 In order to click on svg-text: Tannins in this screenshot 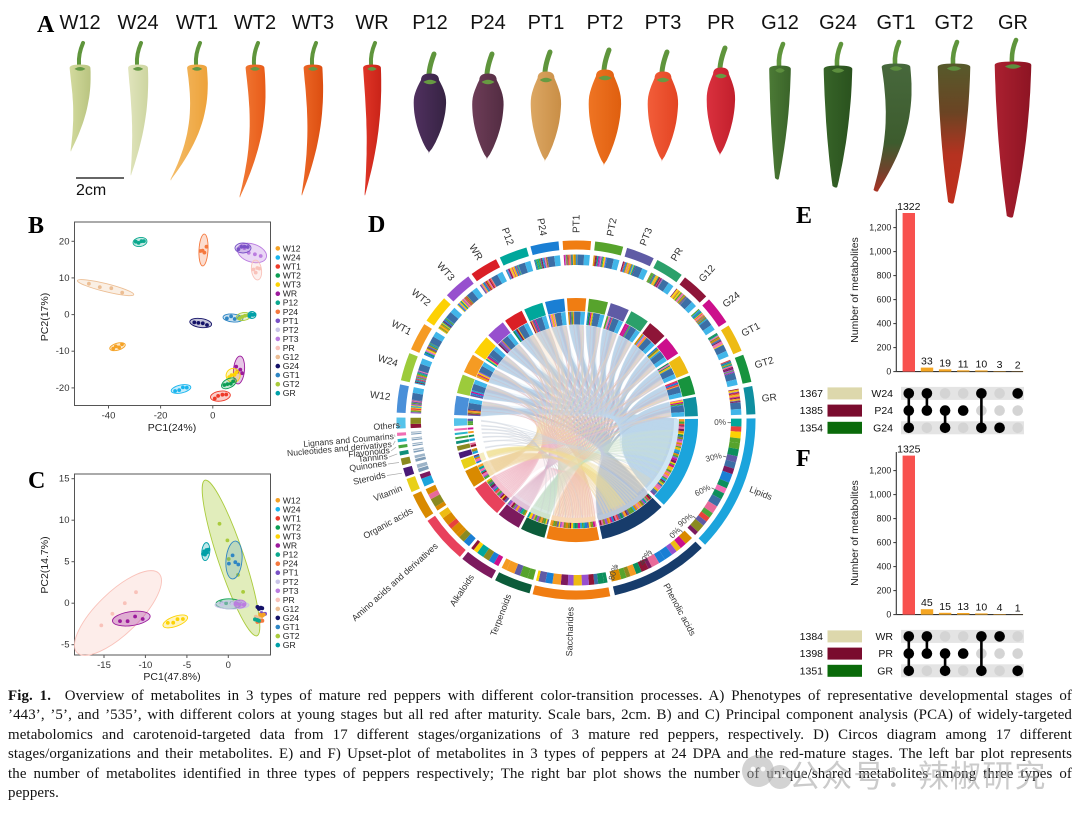, I will do `click(373, 457)`.